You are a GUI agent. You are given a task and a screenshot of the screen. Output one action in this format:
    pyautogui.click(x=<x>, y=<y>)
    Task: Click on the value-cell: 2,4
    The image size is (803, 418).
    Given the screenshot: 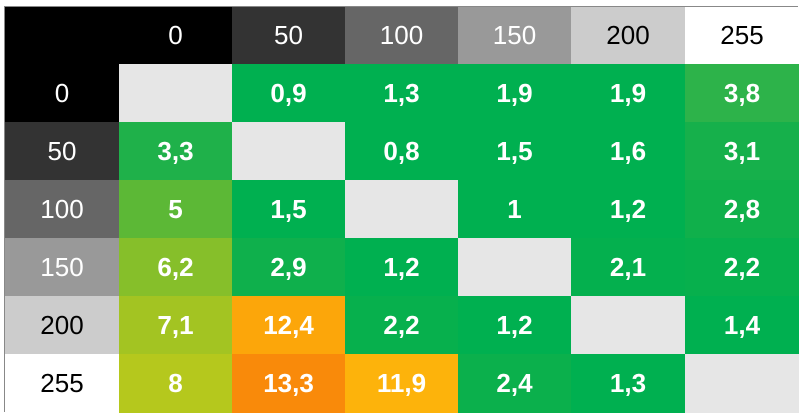 What is the action you would take?
    pyautogui.click(x=514, y=383)
    